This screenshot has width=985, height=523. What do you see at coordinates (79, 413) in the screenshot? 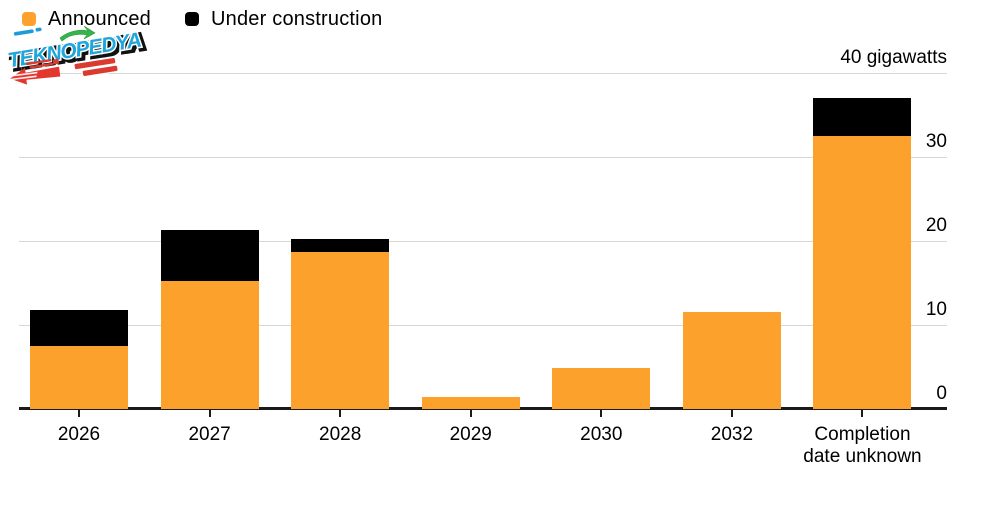
I see `xtick-2026` at bounding box center [79, 413].